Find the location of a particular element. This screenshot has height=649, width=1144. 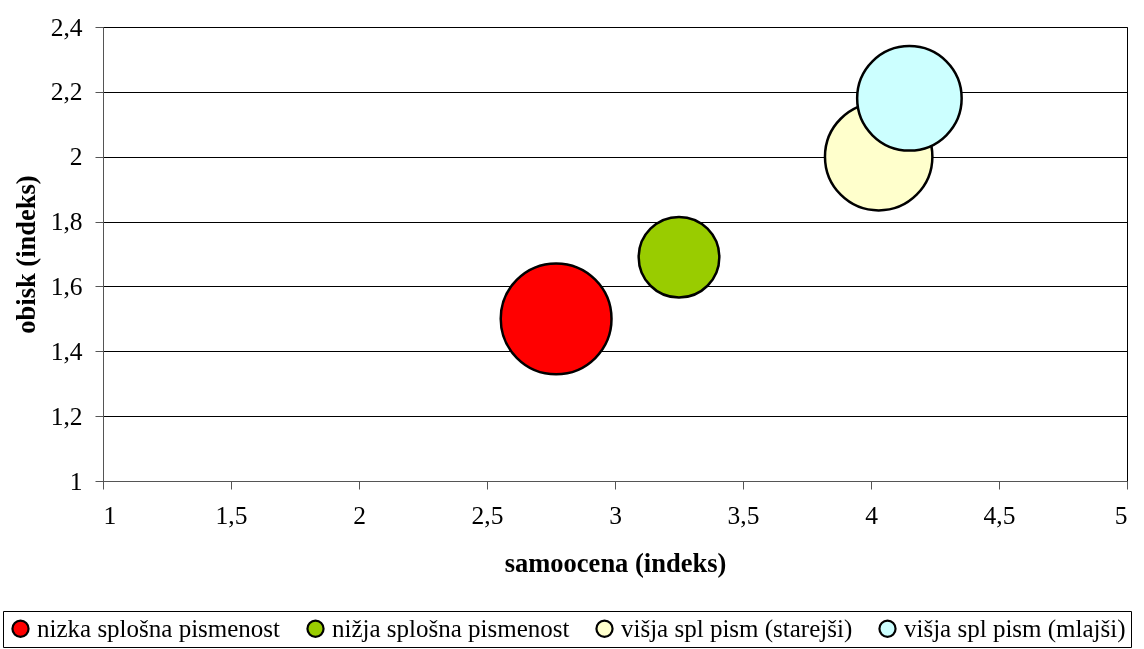

y-tick-label: 1,4 is located at coordinates (66, 351).